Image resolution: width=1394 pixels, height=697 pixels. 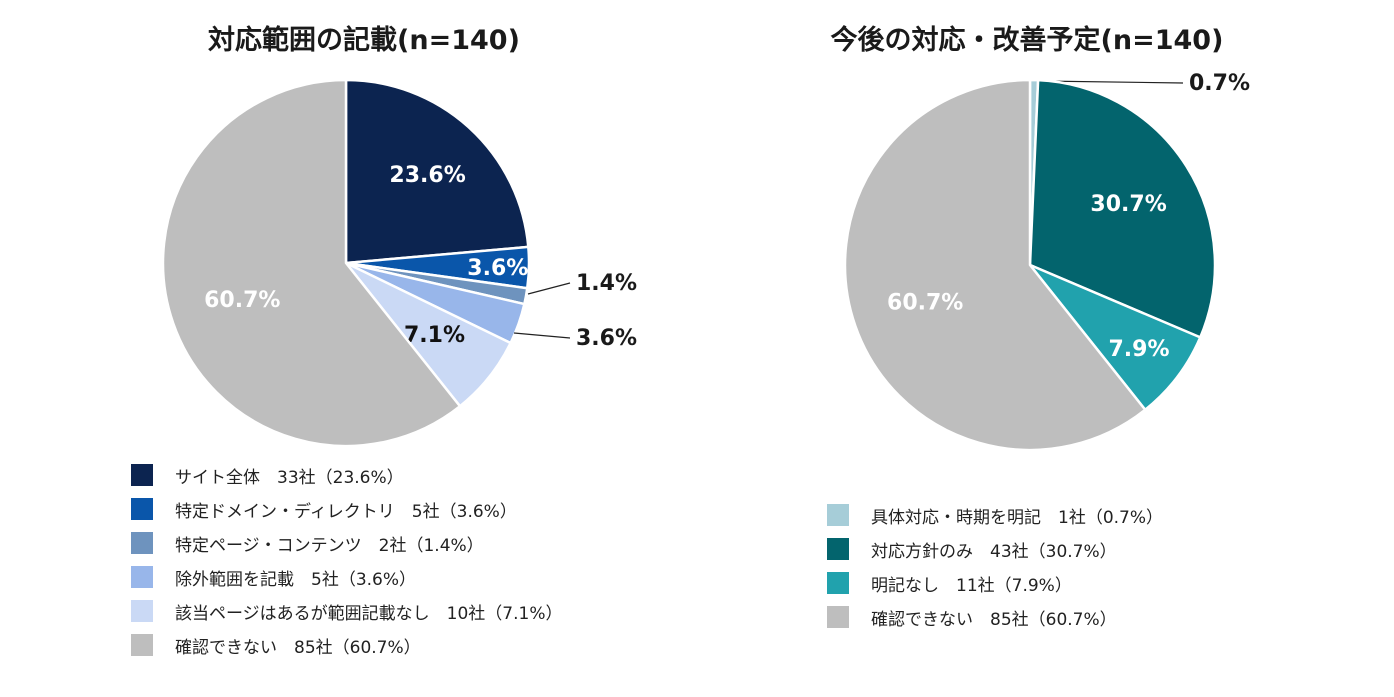 I want to click on pie-0-data-label-4: 7.1%, so click(x=434, y=335).